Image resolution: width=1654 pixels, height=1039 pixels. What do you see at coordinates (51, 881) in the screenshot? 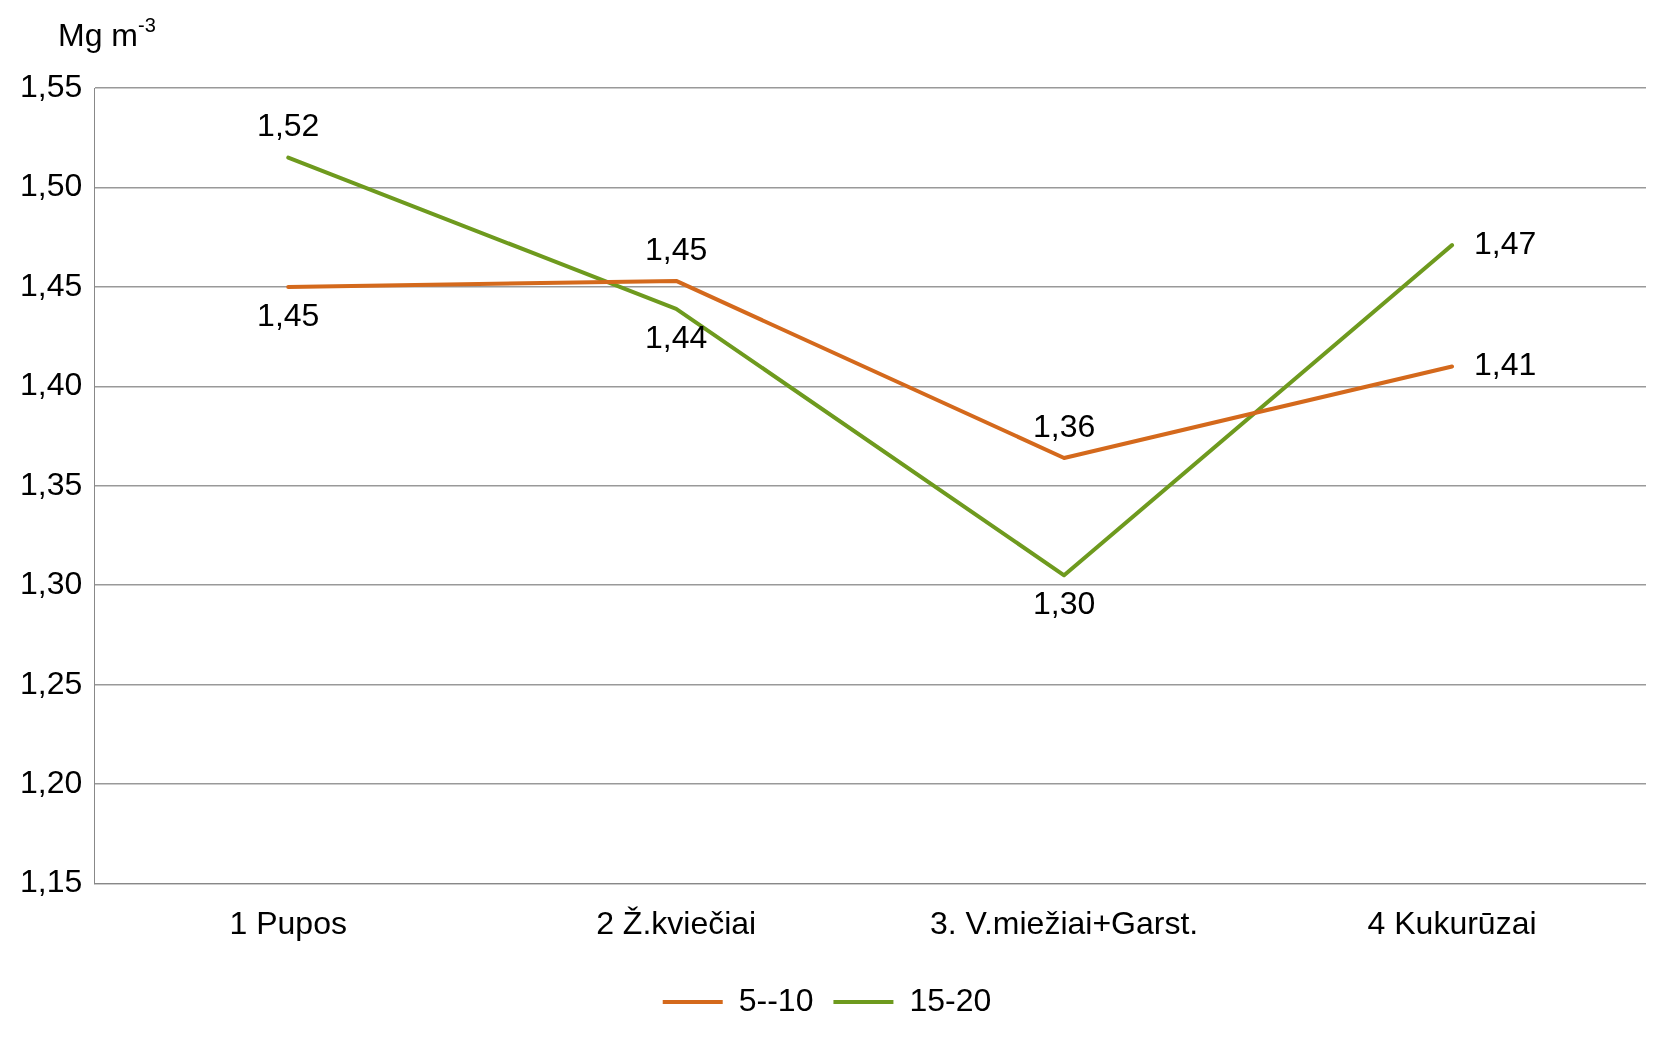
I see `y-tick-label: 1,15` at bounding box center [51, 881].